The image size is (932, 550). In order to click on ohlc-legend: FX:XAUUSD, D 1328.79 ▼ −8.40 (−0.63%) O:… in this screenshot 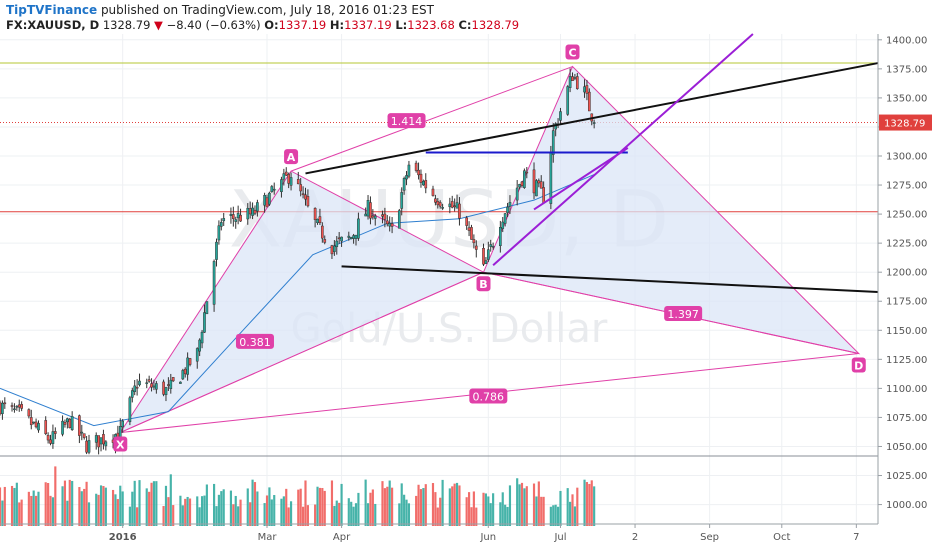, I will do `click(262, 25)`.